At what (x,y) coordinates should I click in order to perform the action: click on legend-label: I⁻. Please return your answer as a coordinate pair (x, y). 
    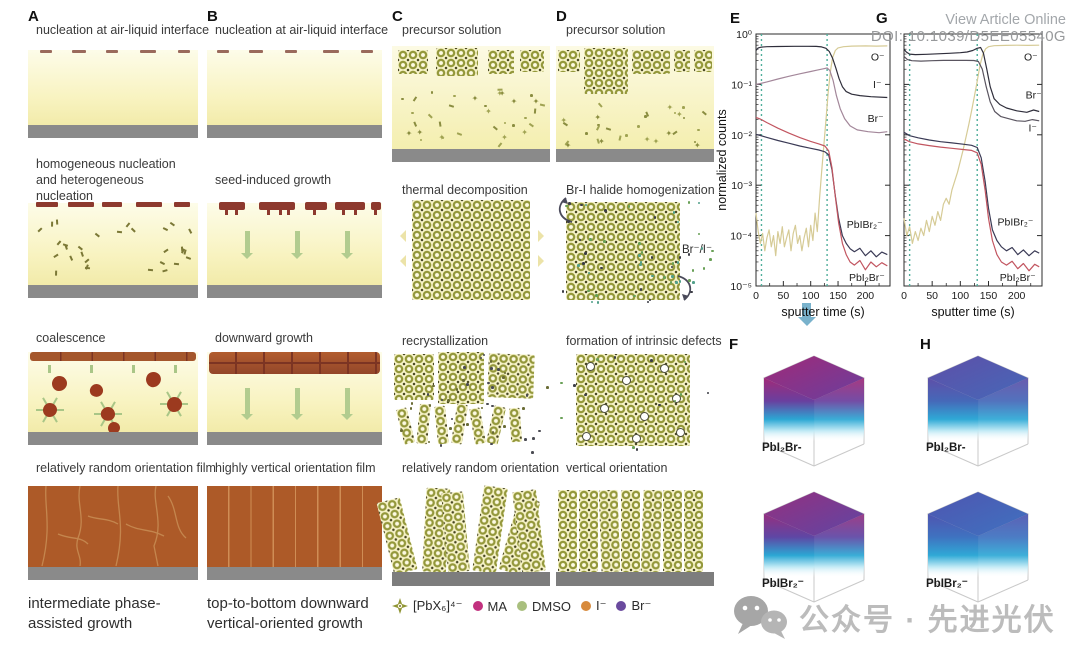
    Looking at the image, I should click on (601, 605).